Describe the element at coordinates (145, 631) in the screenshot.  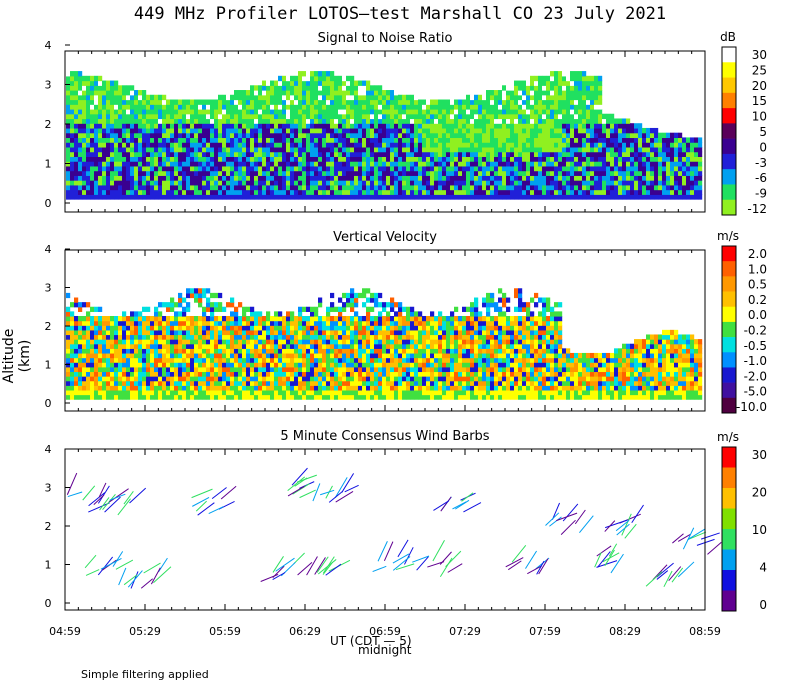
I see `x-tick-label-1: 05:29` at that location.